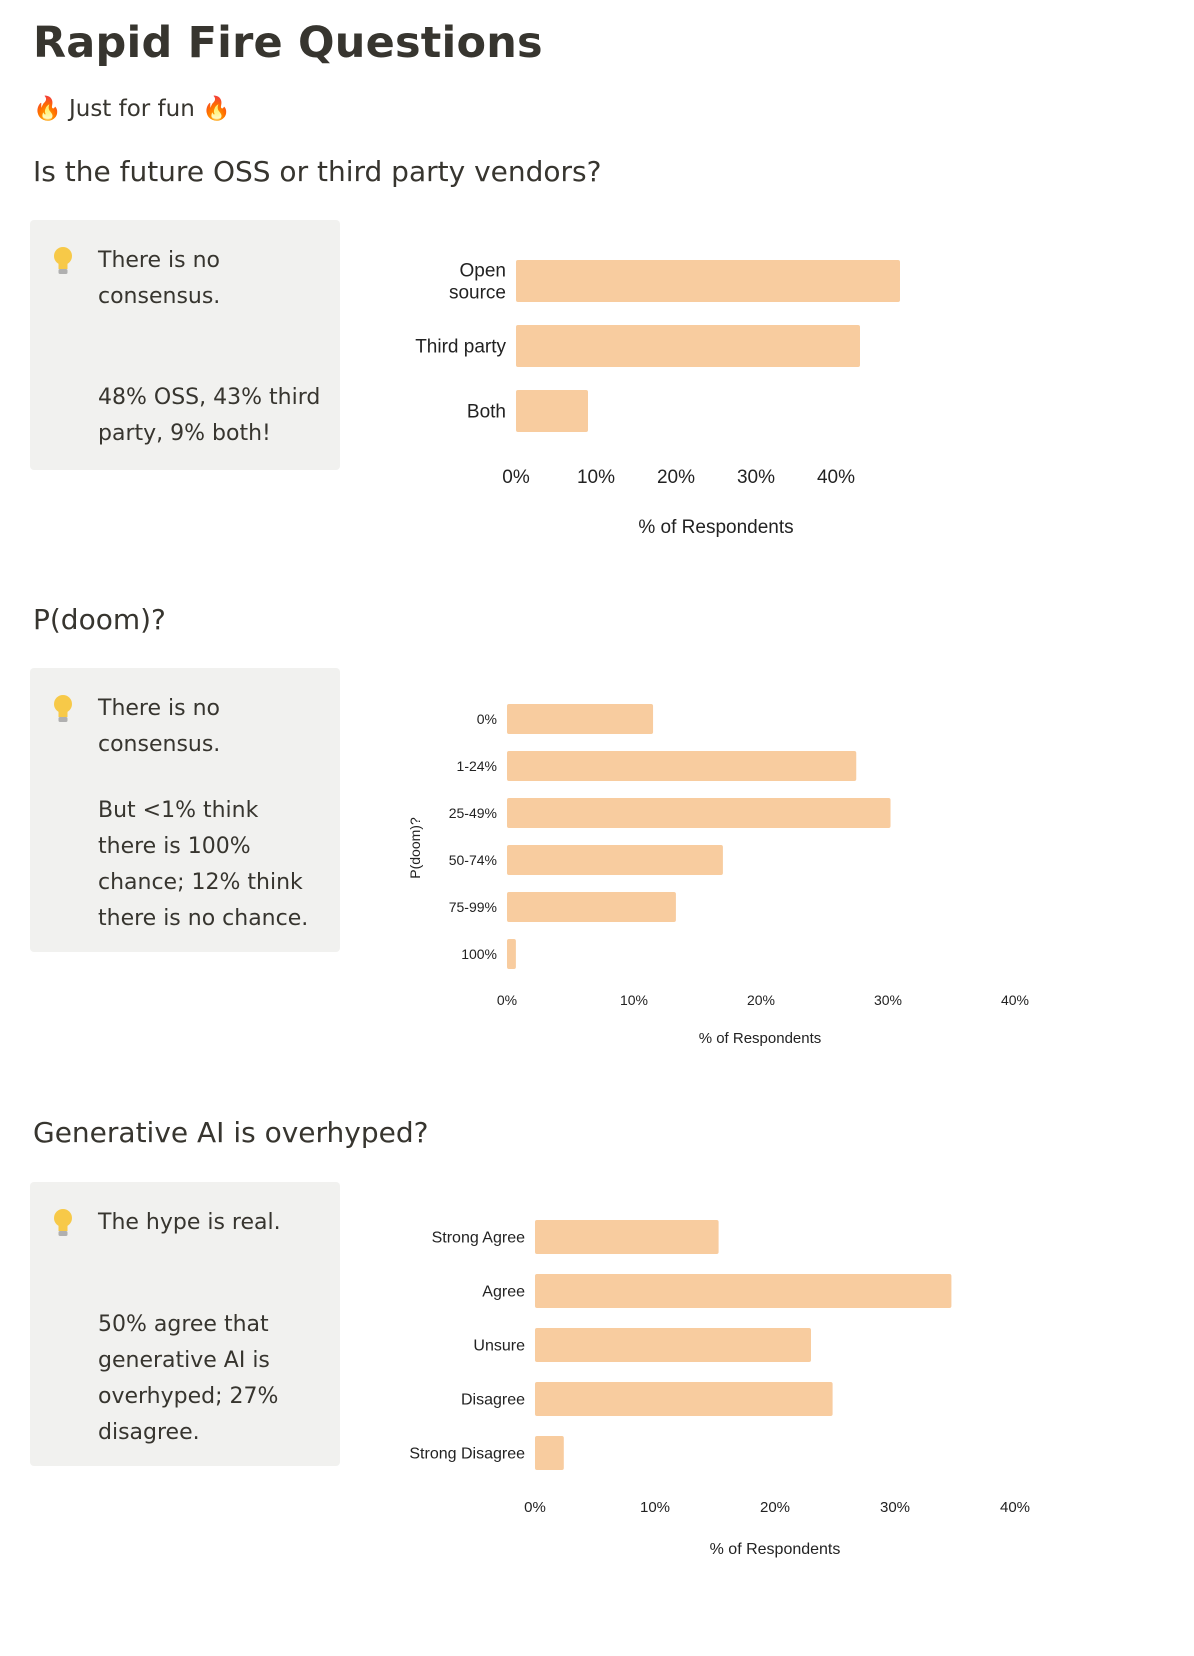  I want to click on section-heading: P(doom)?, so click(99, 619).